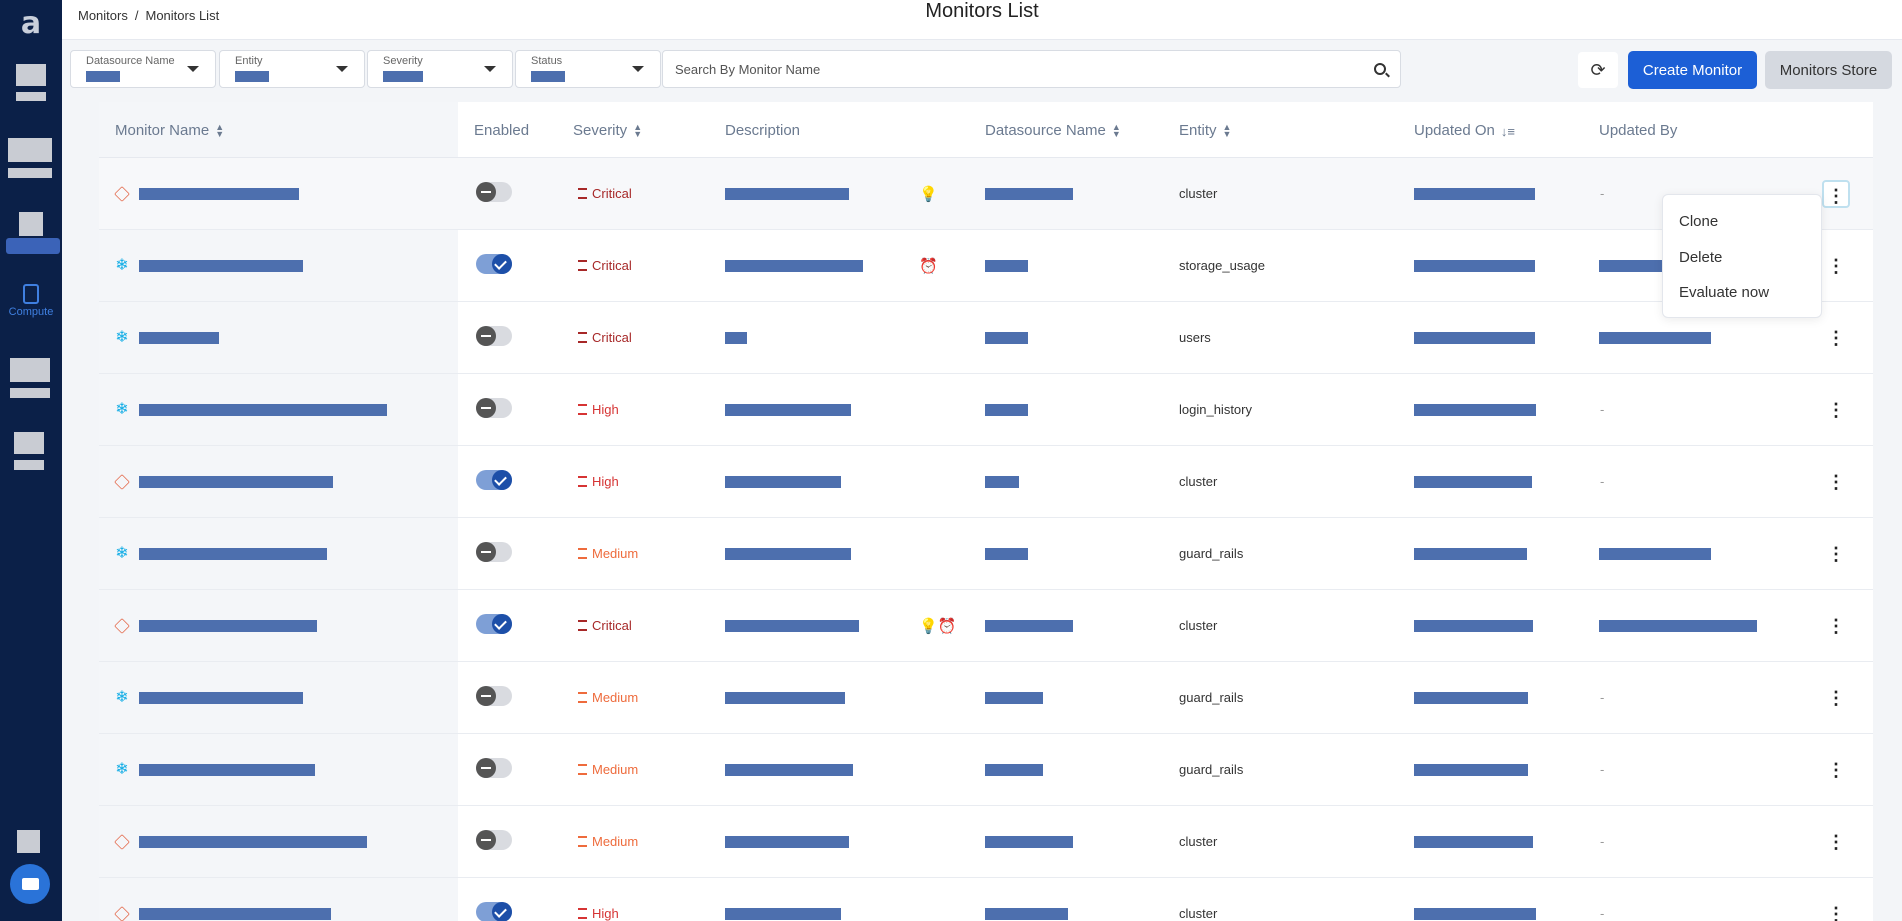 The width and height of the screenshot is (1902, 921). What do you see at coordinates (928, 266) in the screenshot?
I see `notification-icons: ⏰` at bounding box center [928, 266].